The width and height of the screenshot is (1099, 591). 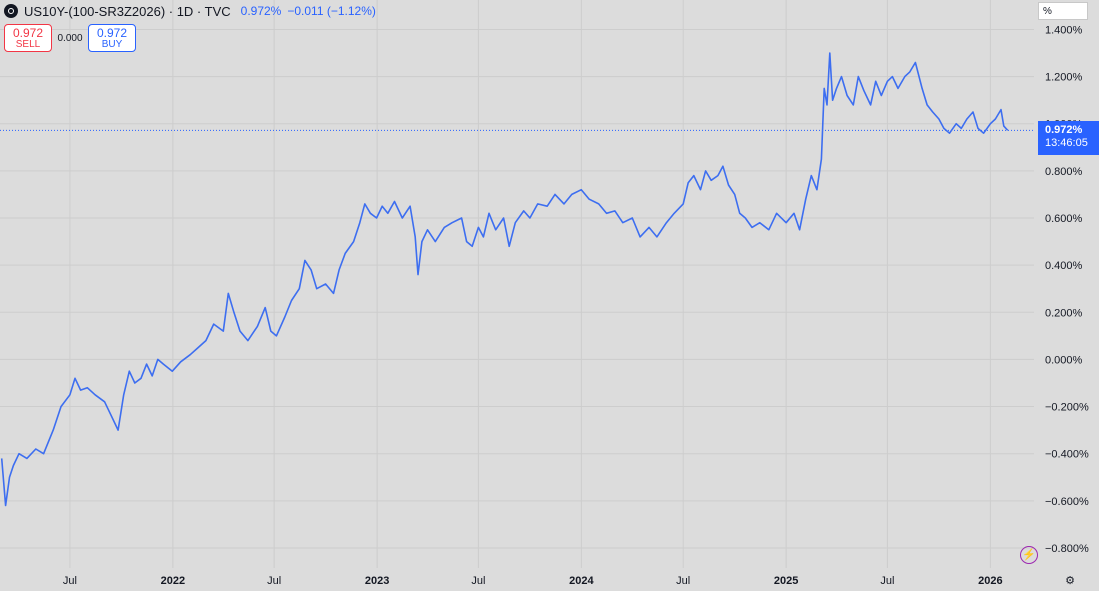 I want to click on header-price: 0.972%, so click(x=261, y=11).